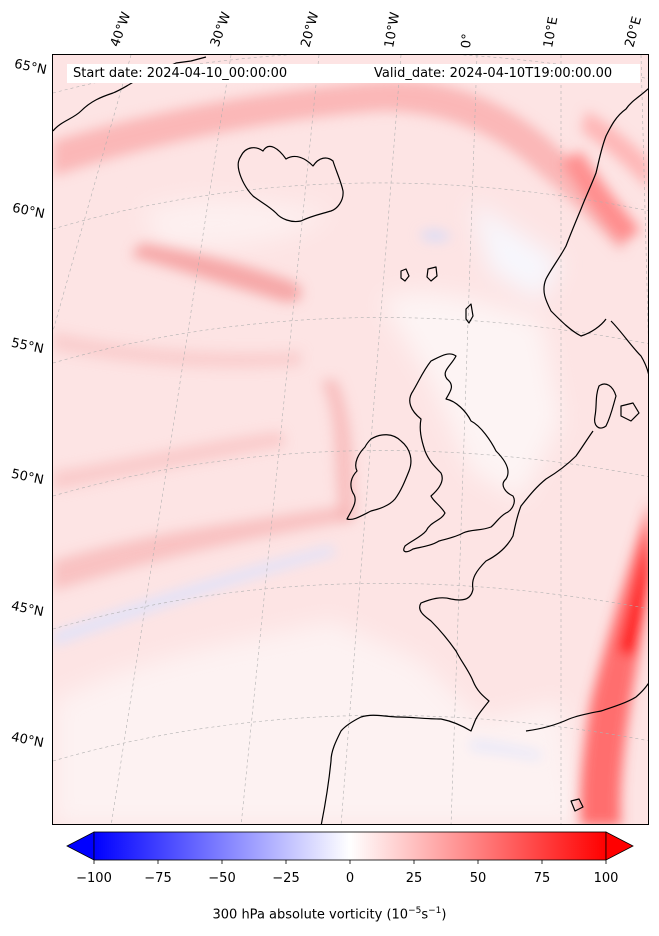 The image size is (659, 936). I want to click on colorbar-tick-label: −100, so click(94, 878).